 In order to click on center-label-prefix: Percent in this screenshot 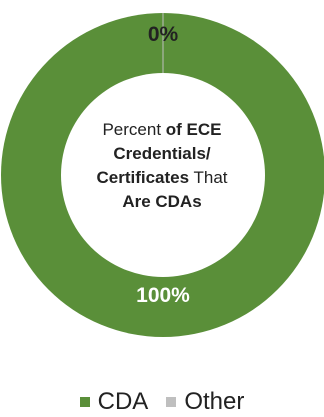, I will do `click(134, 129)`.